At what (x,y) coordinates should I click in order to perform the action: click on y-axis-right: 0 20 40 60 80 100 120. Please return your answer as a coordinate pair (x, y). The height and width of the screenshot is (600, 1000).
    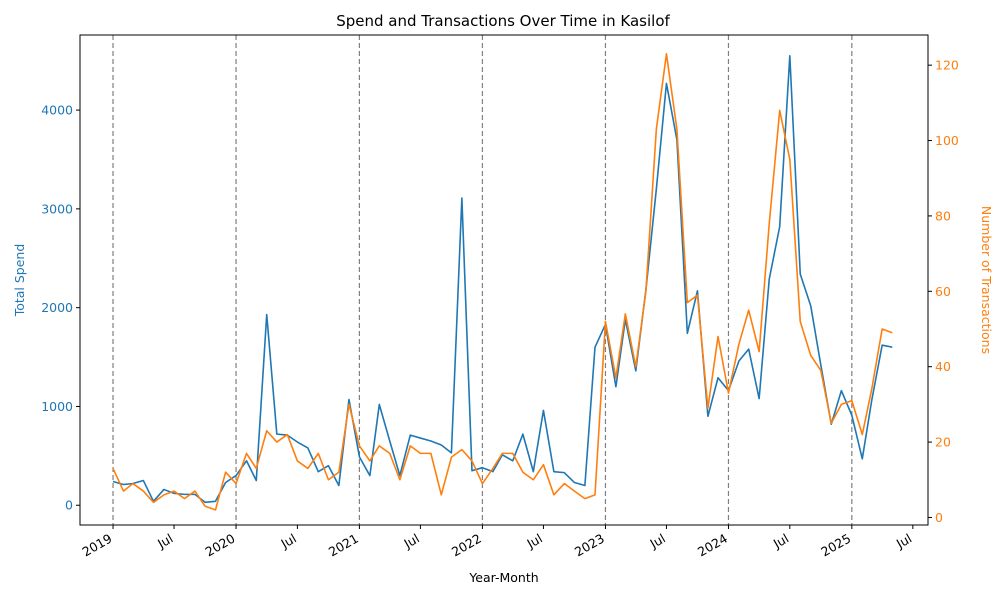
    Looking at the image, I should click on (943, 291).